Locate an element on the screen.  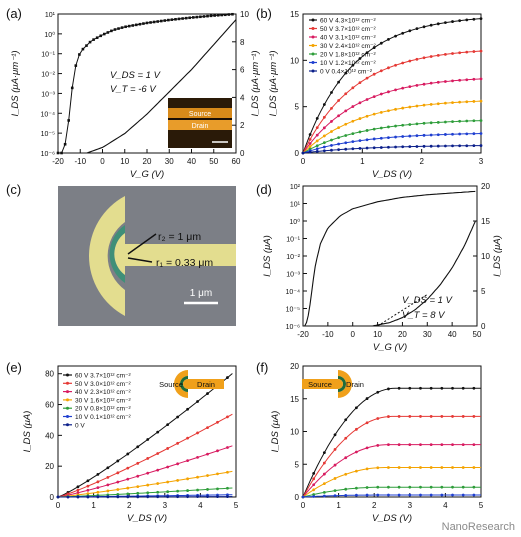
device-label-right: Drain is located at coordinates (206, 384).